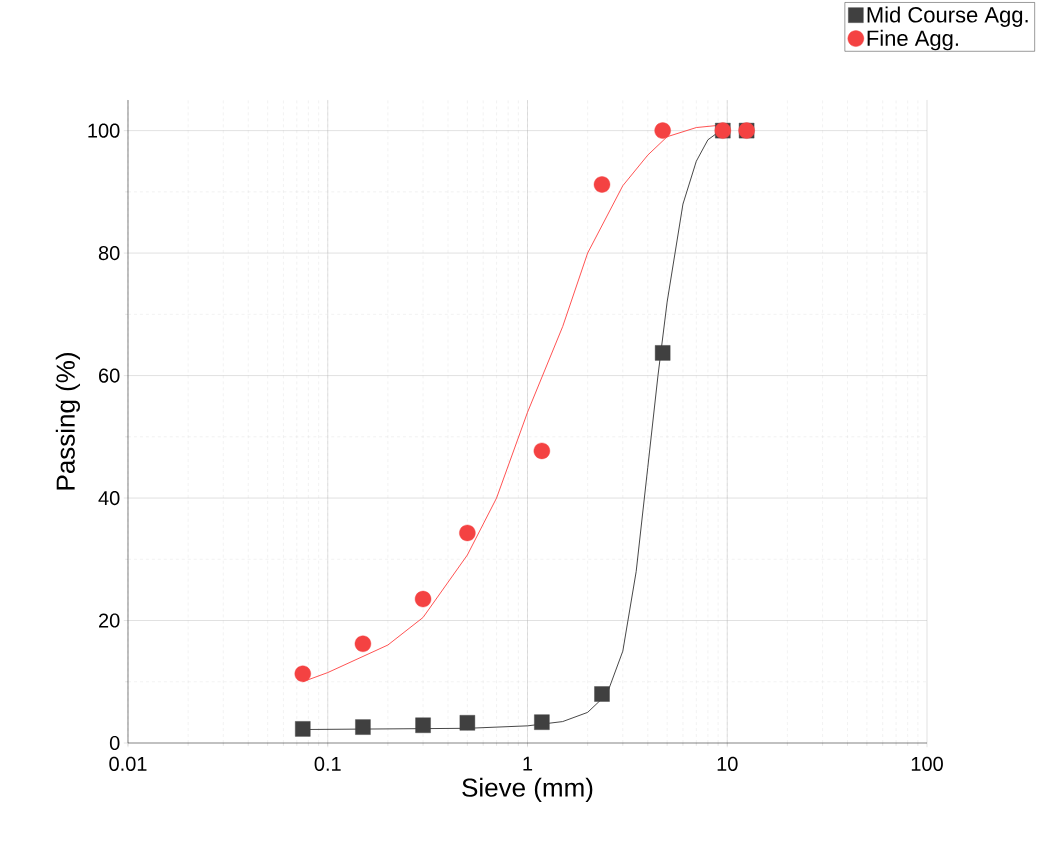  Describe the element at coordinates (327, 763) in the screenshot. I see `x-tick-label: 0.1` at that location.